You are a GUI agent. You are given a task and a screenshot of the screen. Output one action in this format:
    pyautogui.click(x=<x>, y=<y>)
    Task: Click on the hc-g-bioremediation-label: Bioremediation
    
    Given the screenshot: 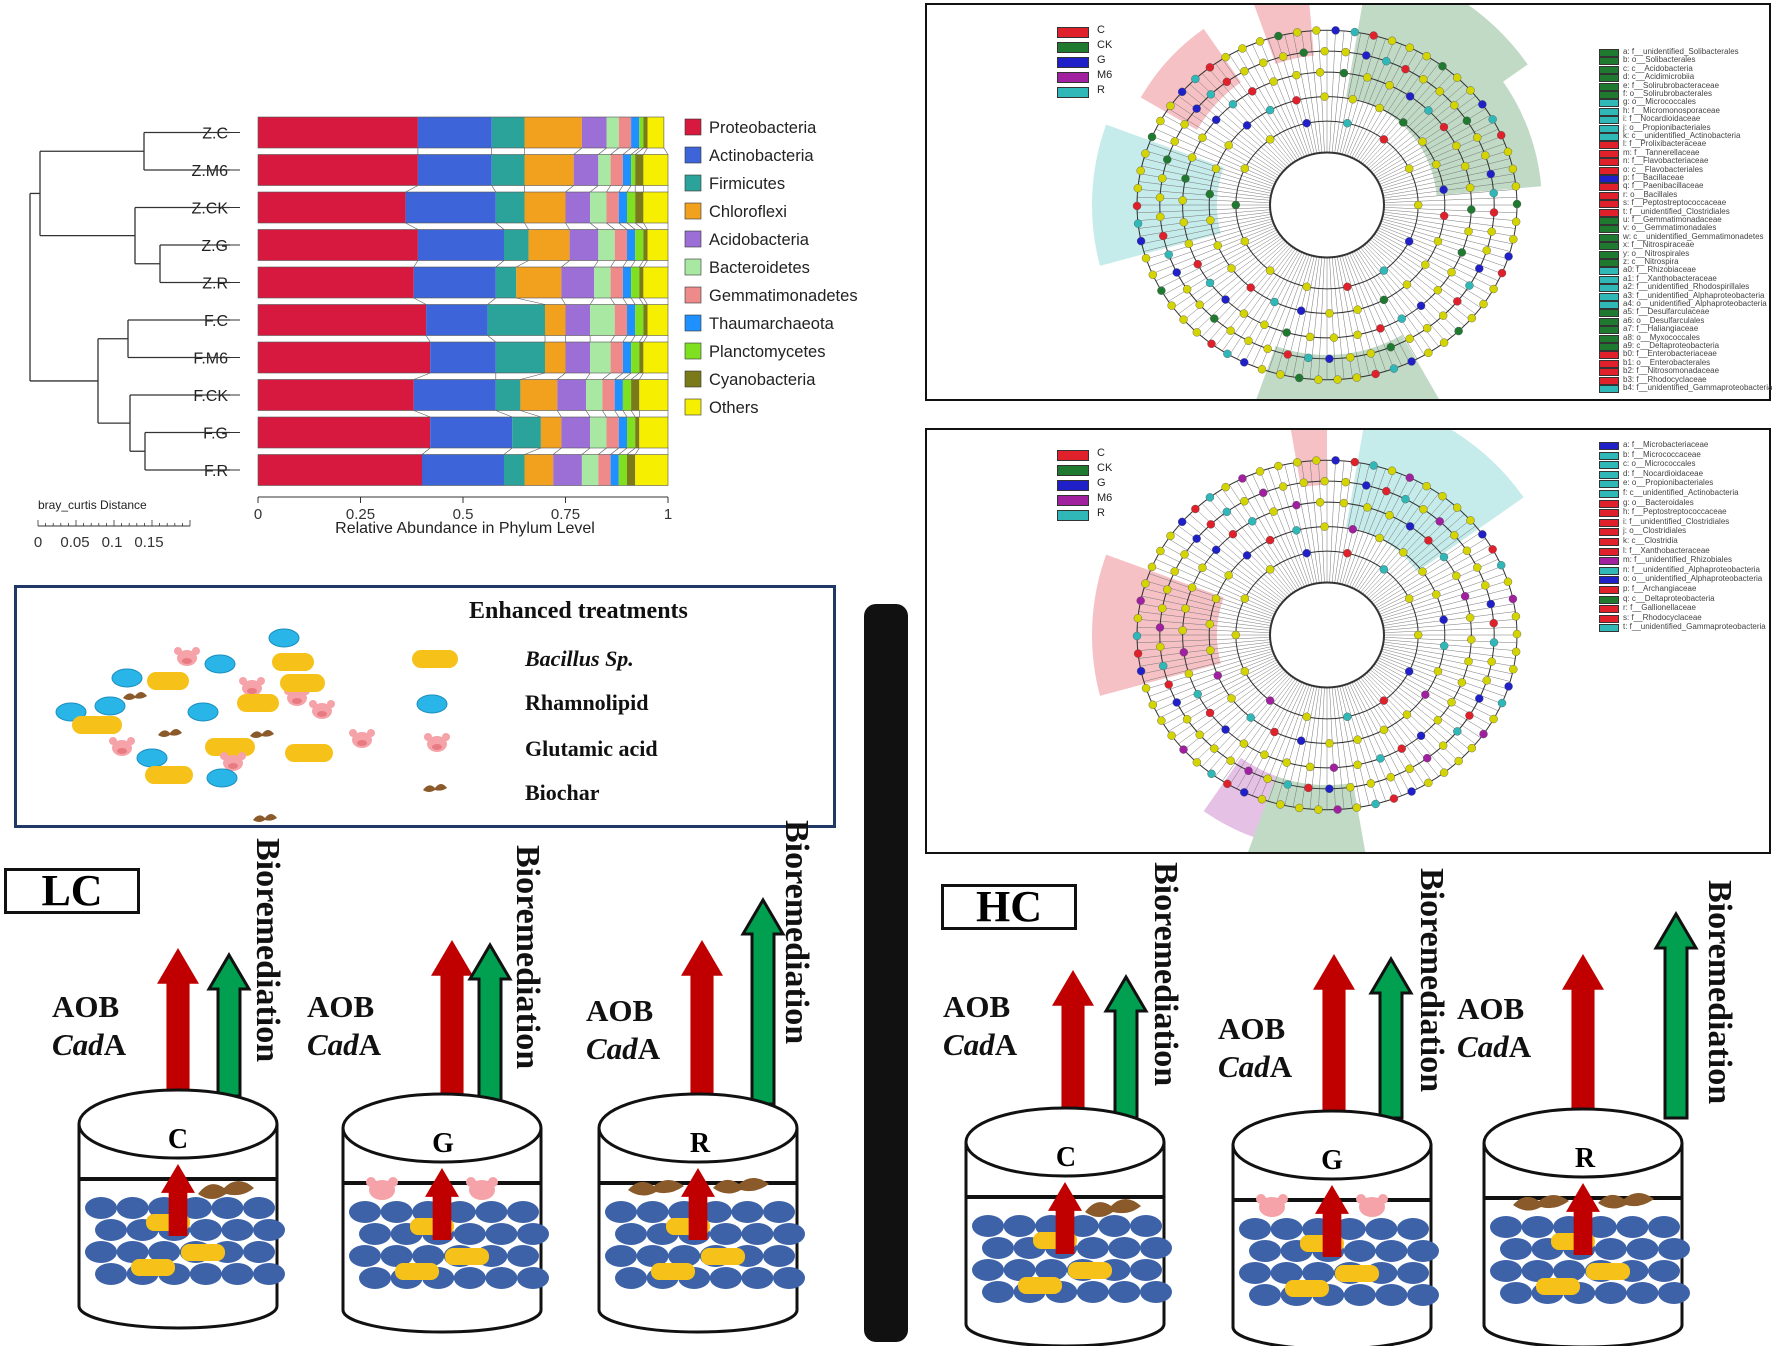 What is the action you would take?
    pyautogui.click(x=1431, y=980)
    